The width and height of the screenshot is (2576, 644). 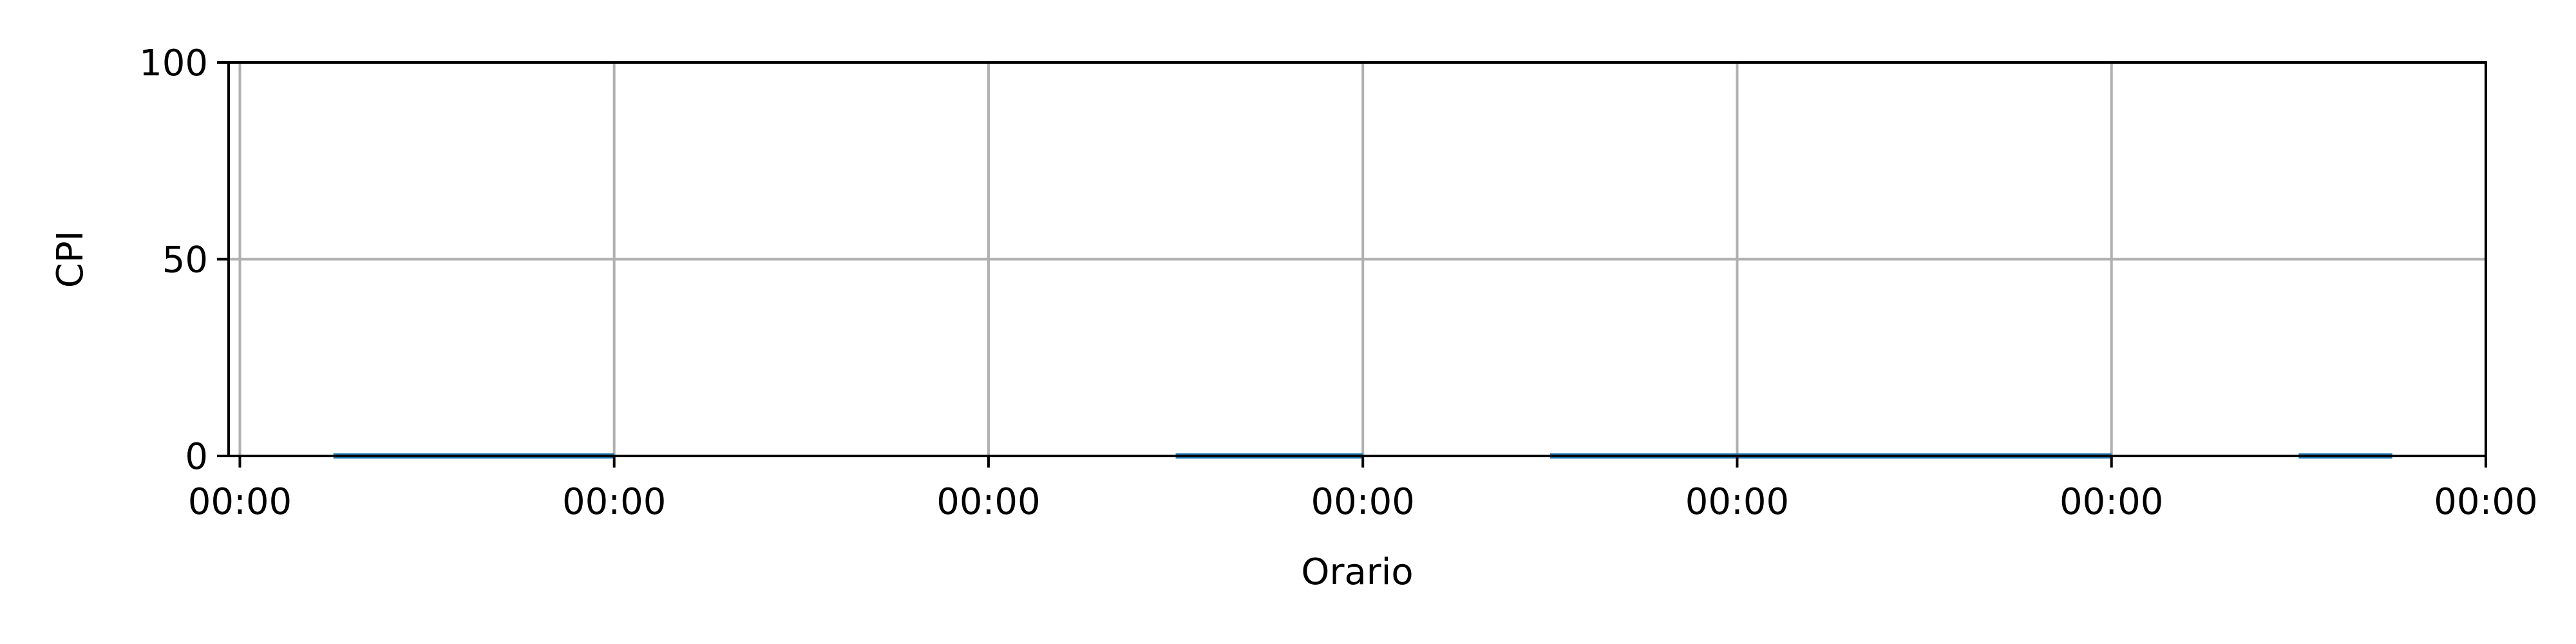 I want to click on x-tick-labels: 00:00 00:00 00:00 00:00 00:00 00:00 00:00, so click(x=1363, y=502).